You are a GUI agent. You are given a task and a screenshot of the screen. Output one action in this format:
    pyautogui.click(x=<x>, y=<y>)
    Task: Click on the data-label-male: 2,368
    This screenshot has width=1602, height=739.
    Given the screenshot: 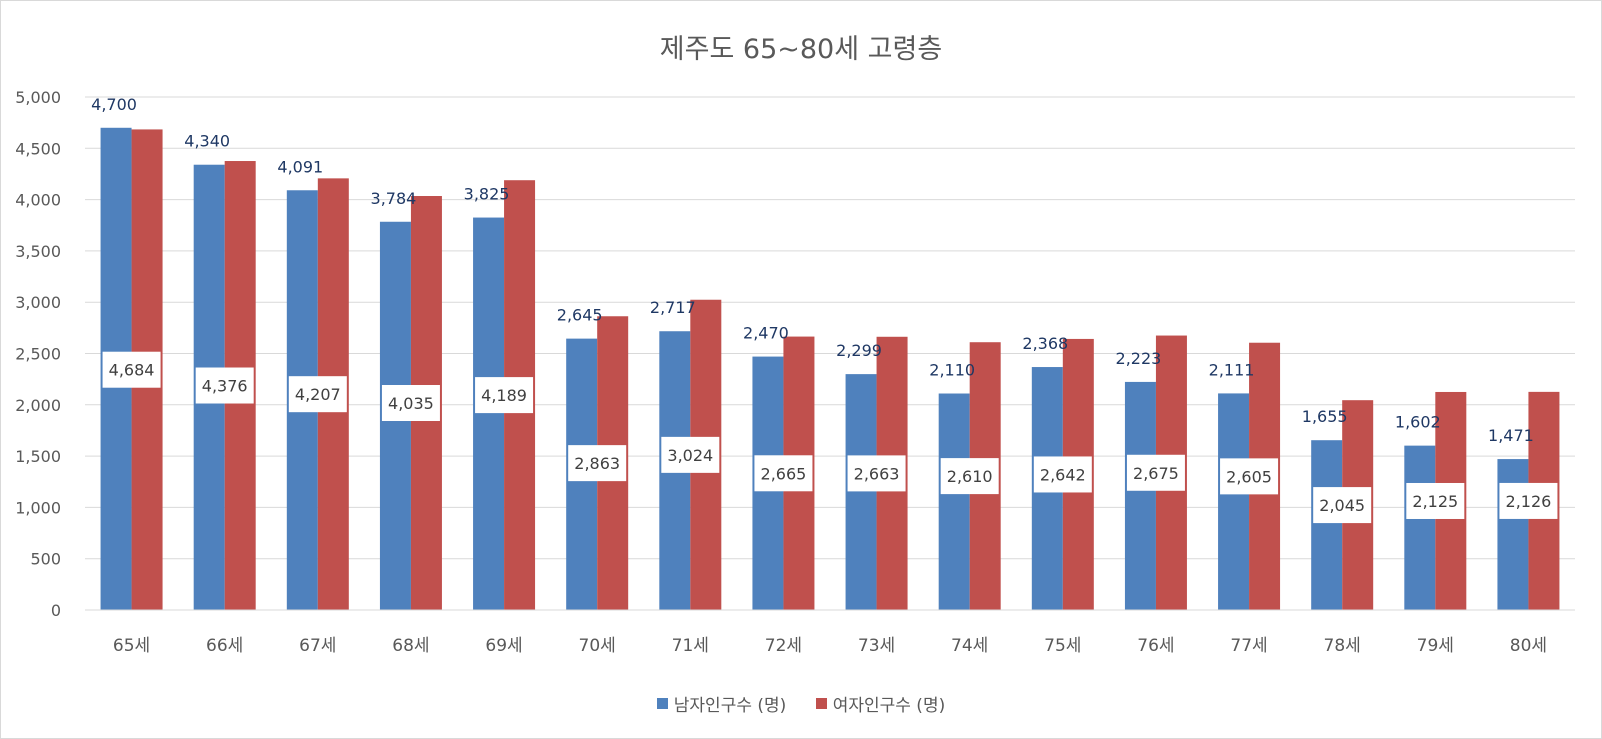 What is the action you would take?
    pyautogui.click(x=1045, y=343)
    